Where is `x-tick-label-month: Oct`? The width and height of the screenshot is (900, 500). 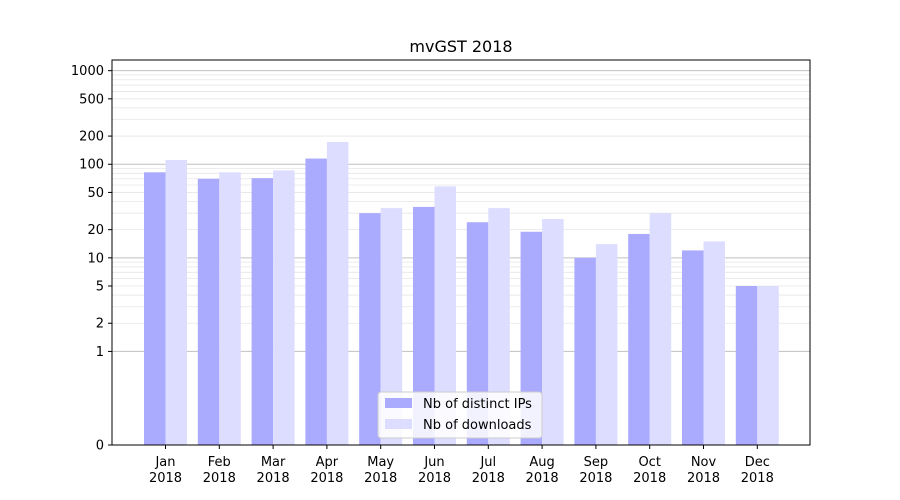
x-tick-label-month: Oct is located at coordinates (649, 462).